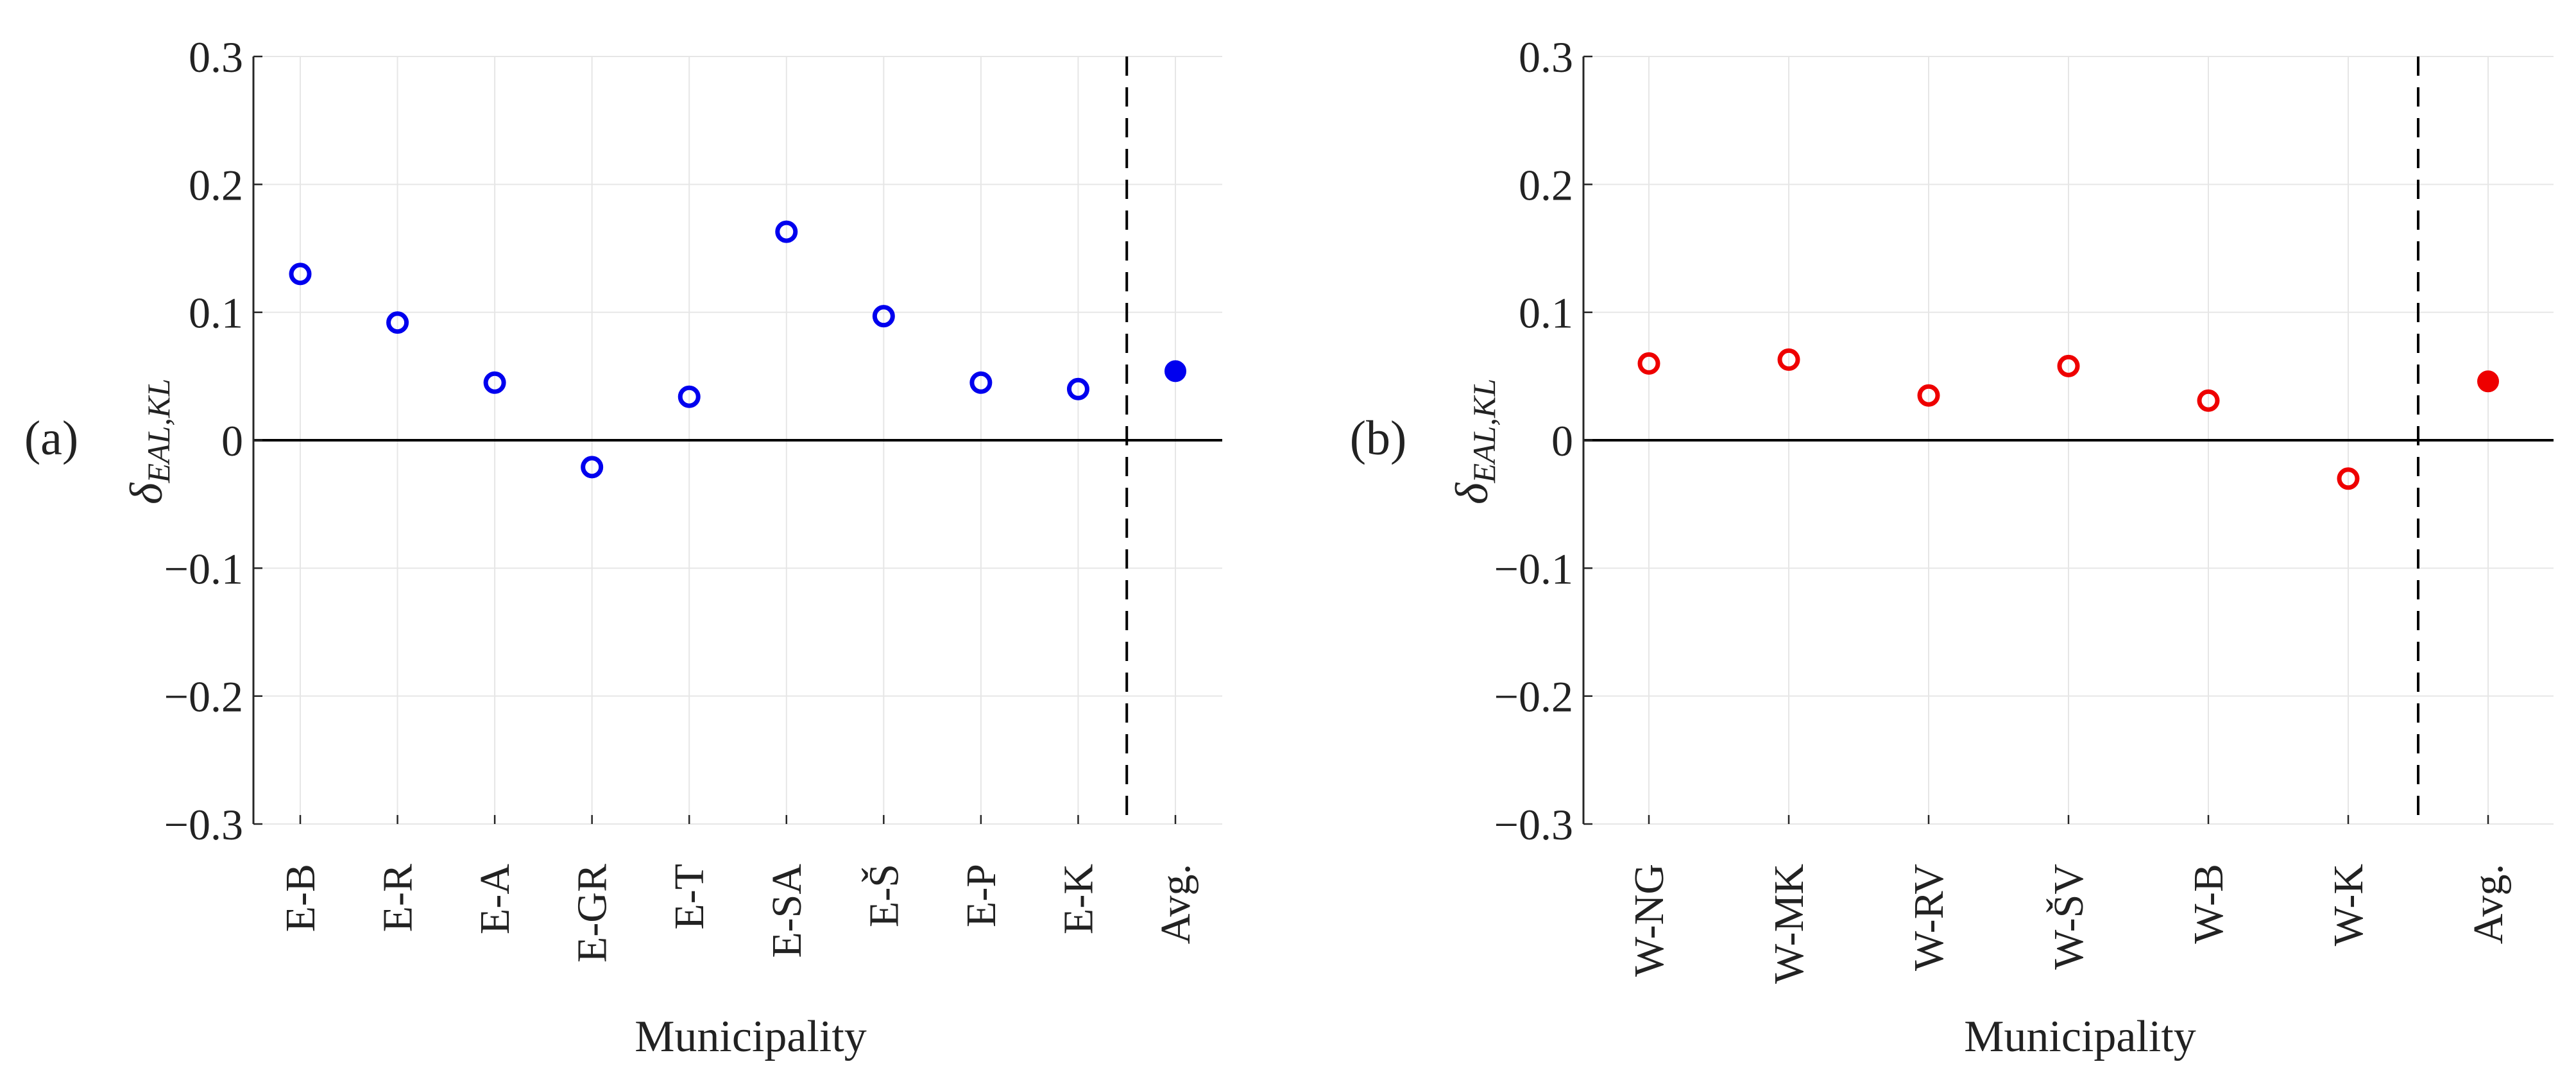 The image size is (2576, 1073). I want to click on x-tick-label: E-Š, so click(883, 895).